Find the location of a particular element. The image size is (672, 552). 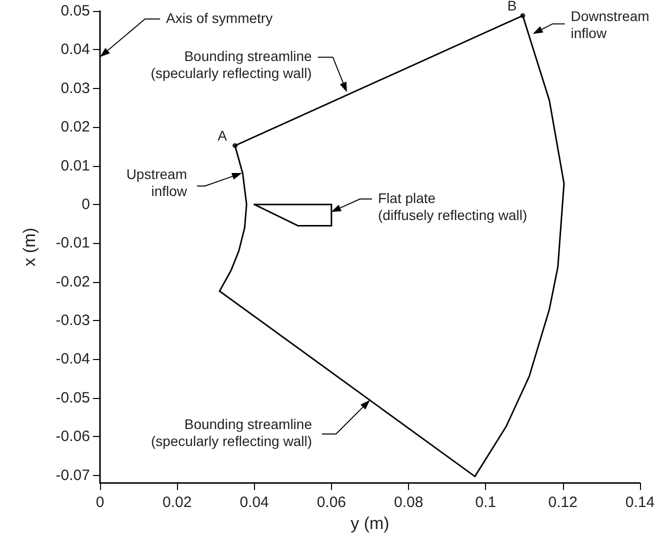

x-tick-label: 0 is located at coordinates (100, 502).